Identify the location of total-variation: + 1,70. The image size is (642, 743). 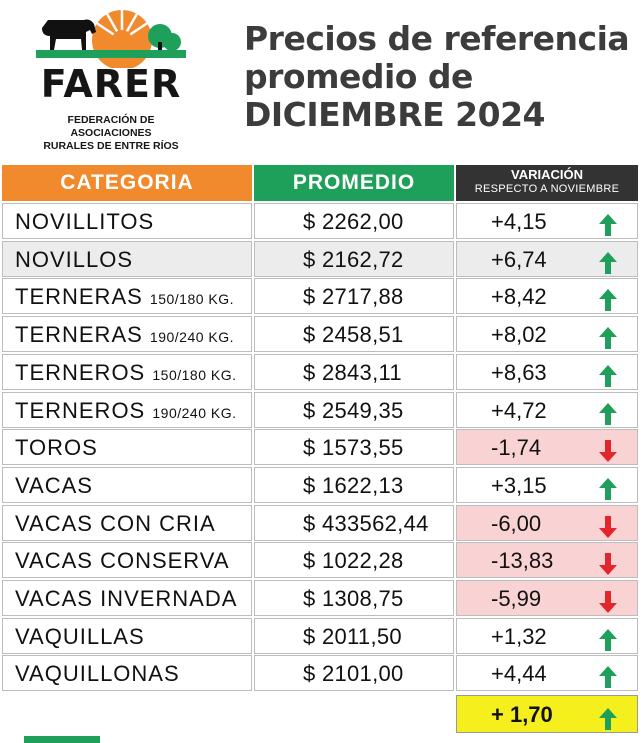
(547, 714).